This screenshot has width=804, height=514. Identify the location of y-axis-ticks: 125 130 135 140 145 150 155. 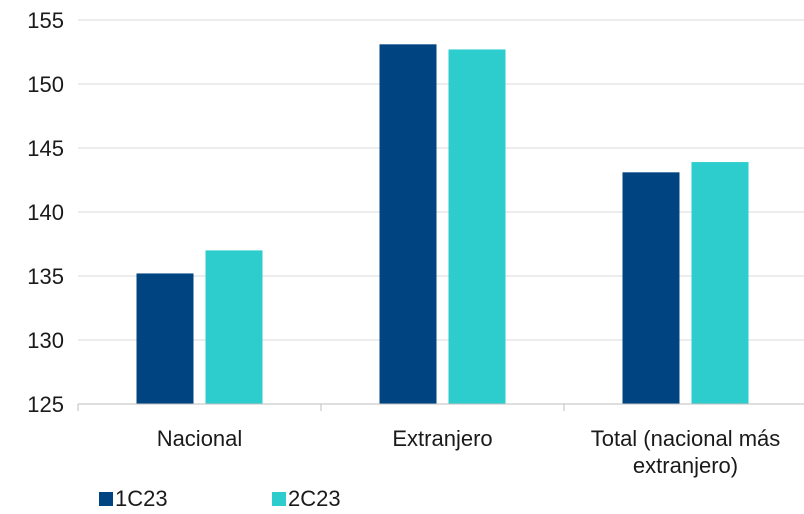
(45, 212).